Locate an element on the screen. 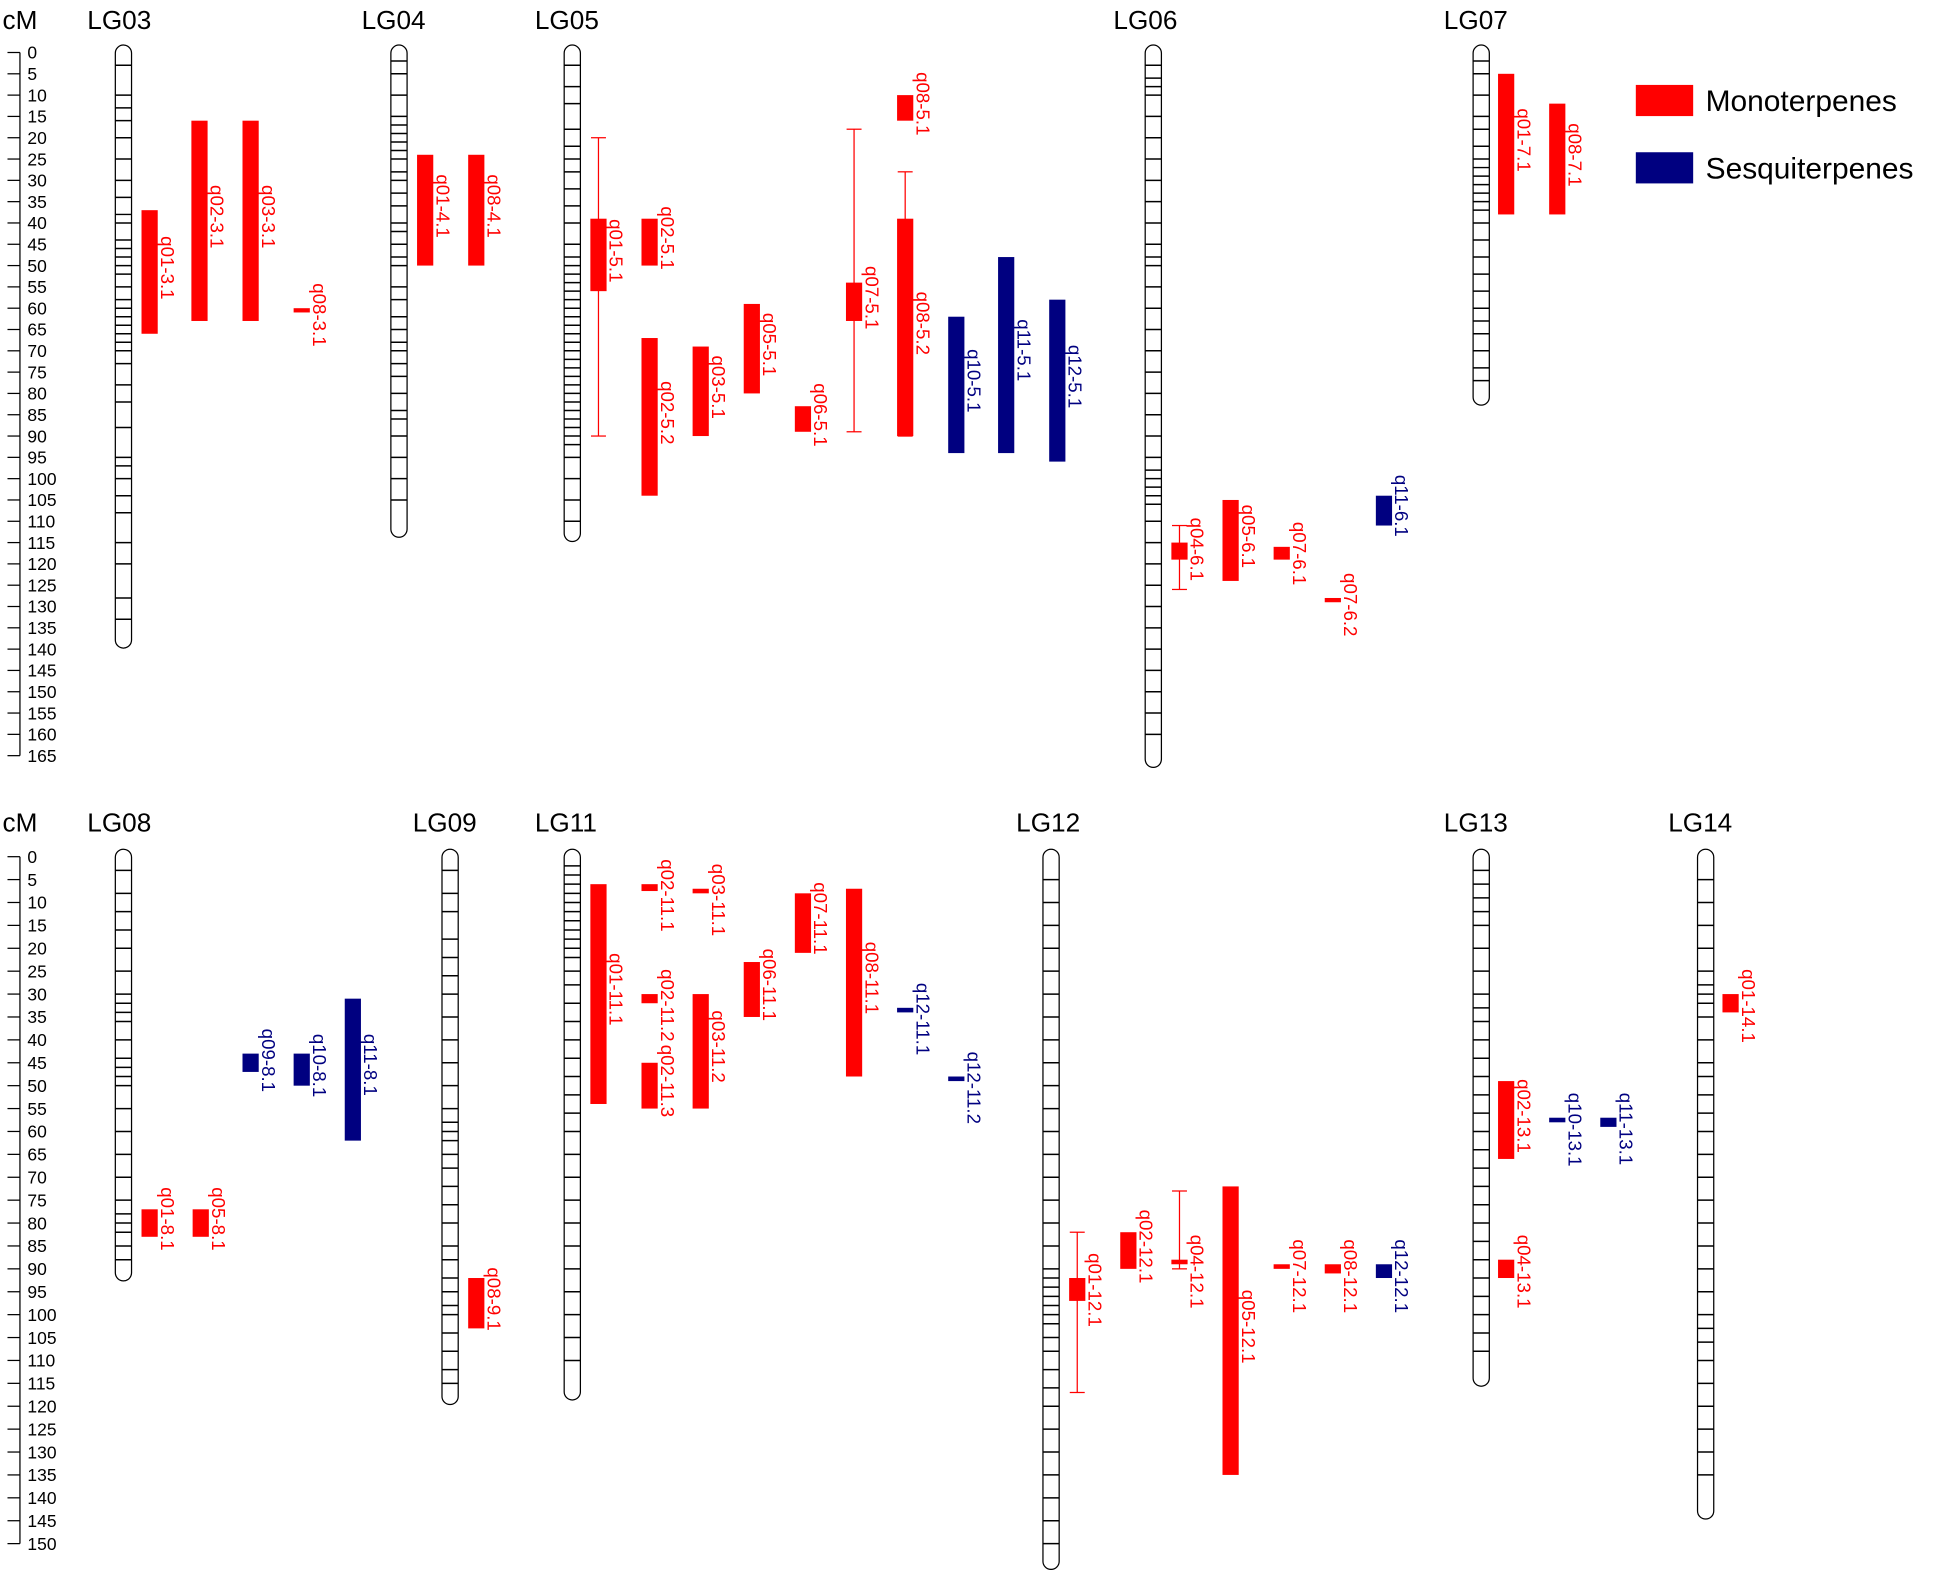  qtl-label: q01-7.1 is located at coordinates (1523, 139).